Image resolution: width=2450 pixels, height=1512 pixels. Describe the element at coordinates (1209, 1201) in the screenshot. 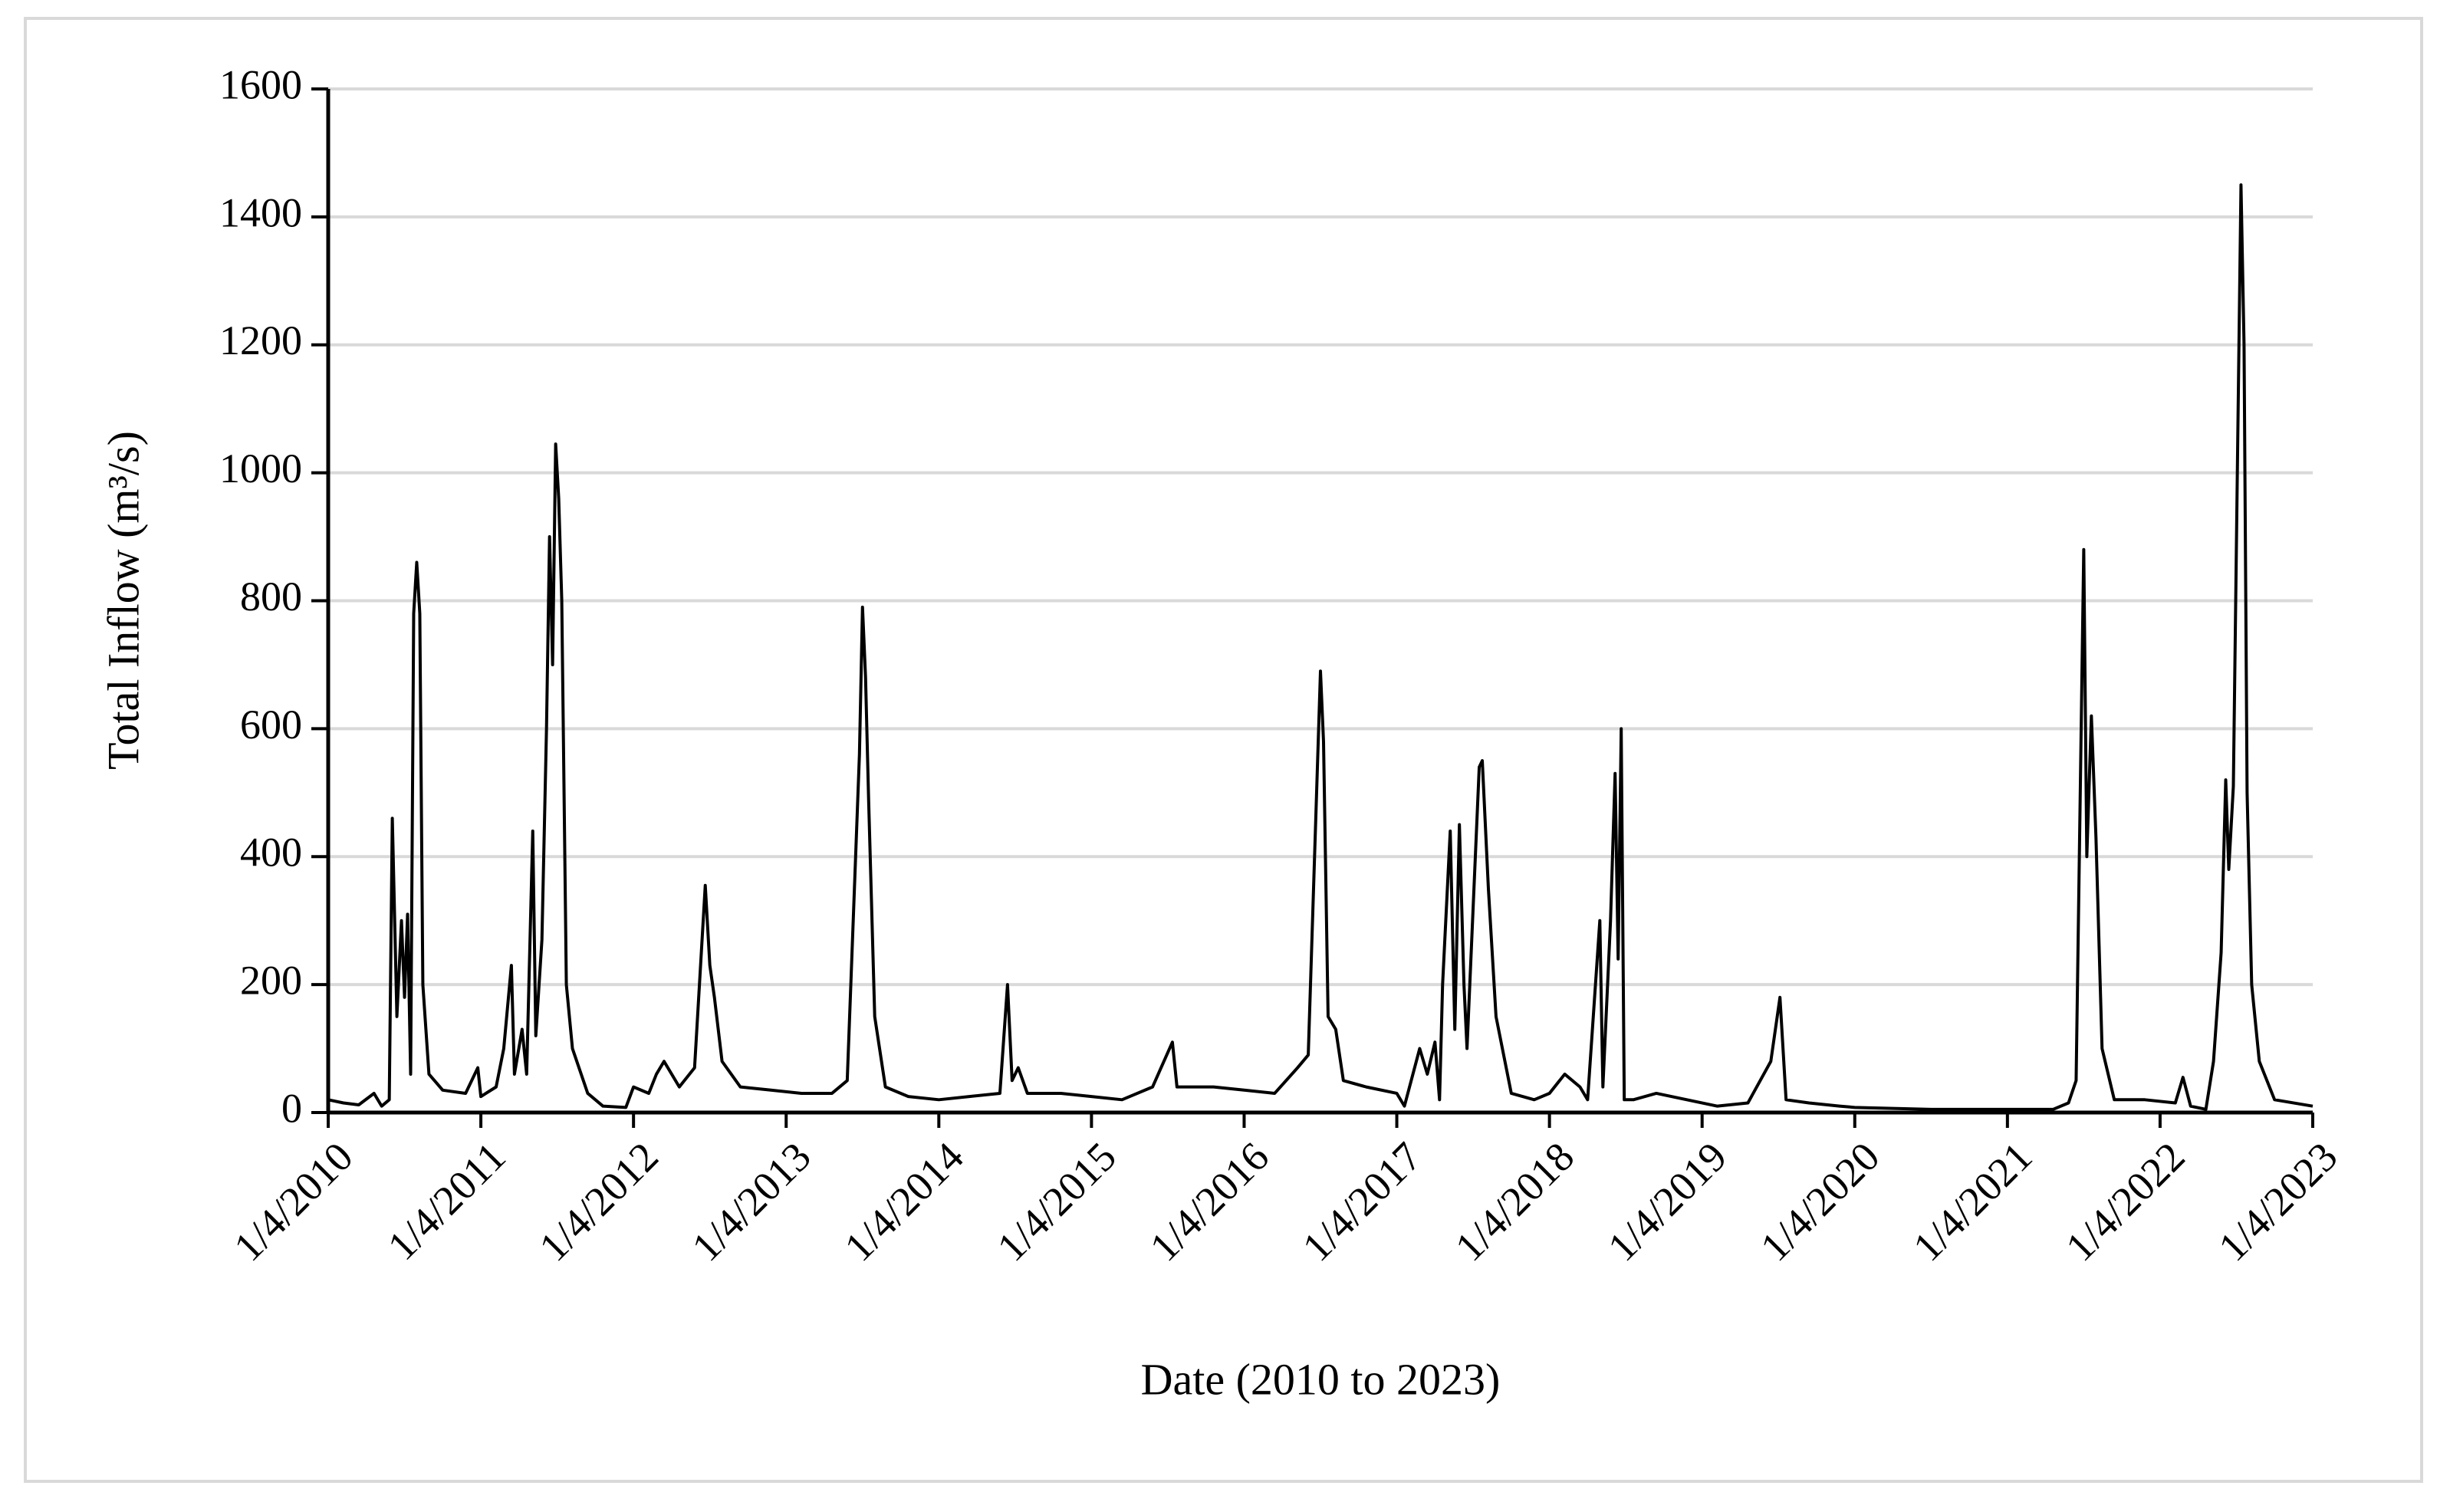

I see `x-tick-label: 1/4/2016` at that location.